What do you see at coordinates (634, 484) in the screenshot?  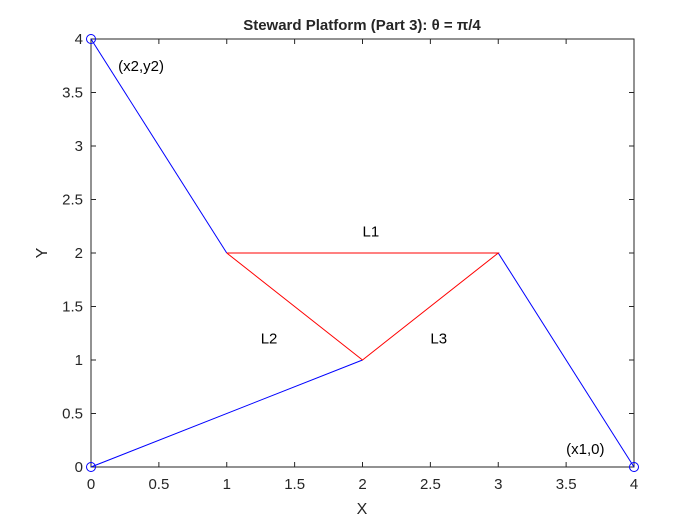 I see `x-tick-label: 4` at bounding box center [634, 484].